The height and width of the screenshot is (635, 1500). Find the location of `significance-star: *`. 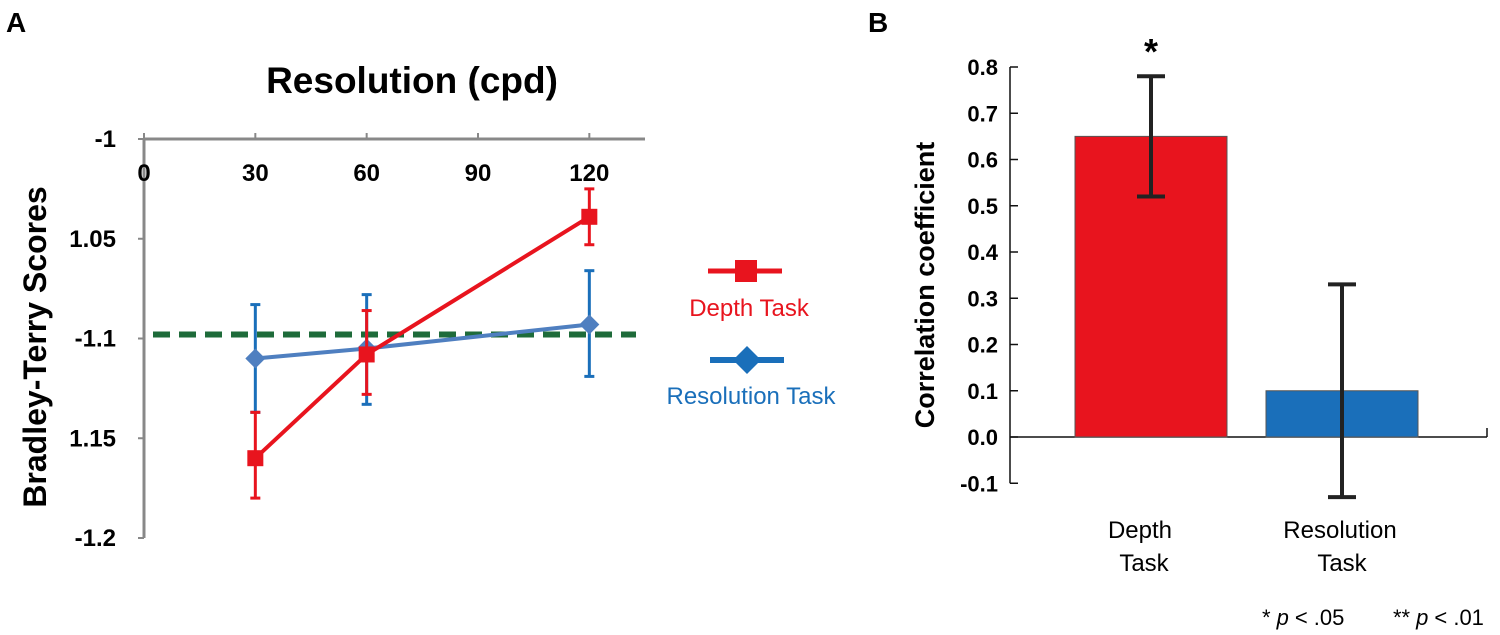

significance-star: * is located at coordinates (1151, 51).